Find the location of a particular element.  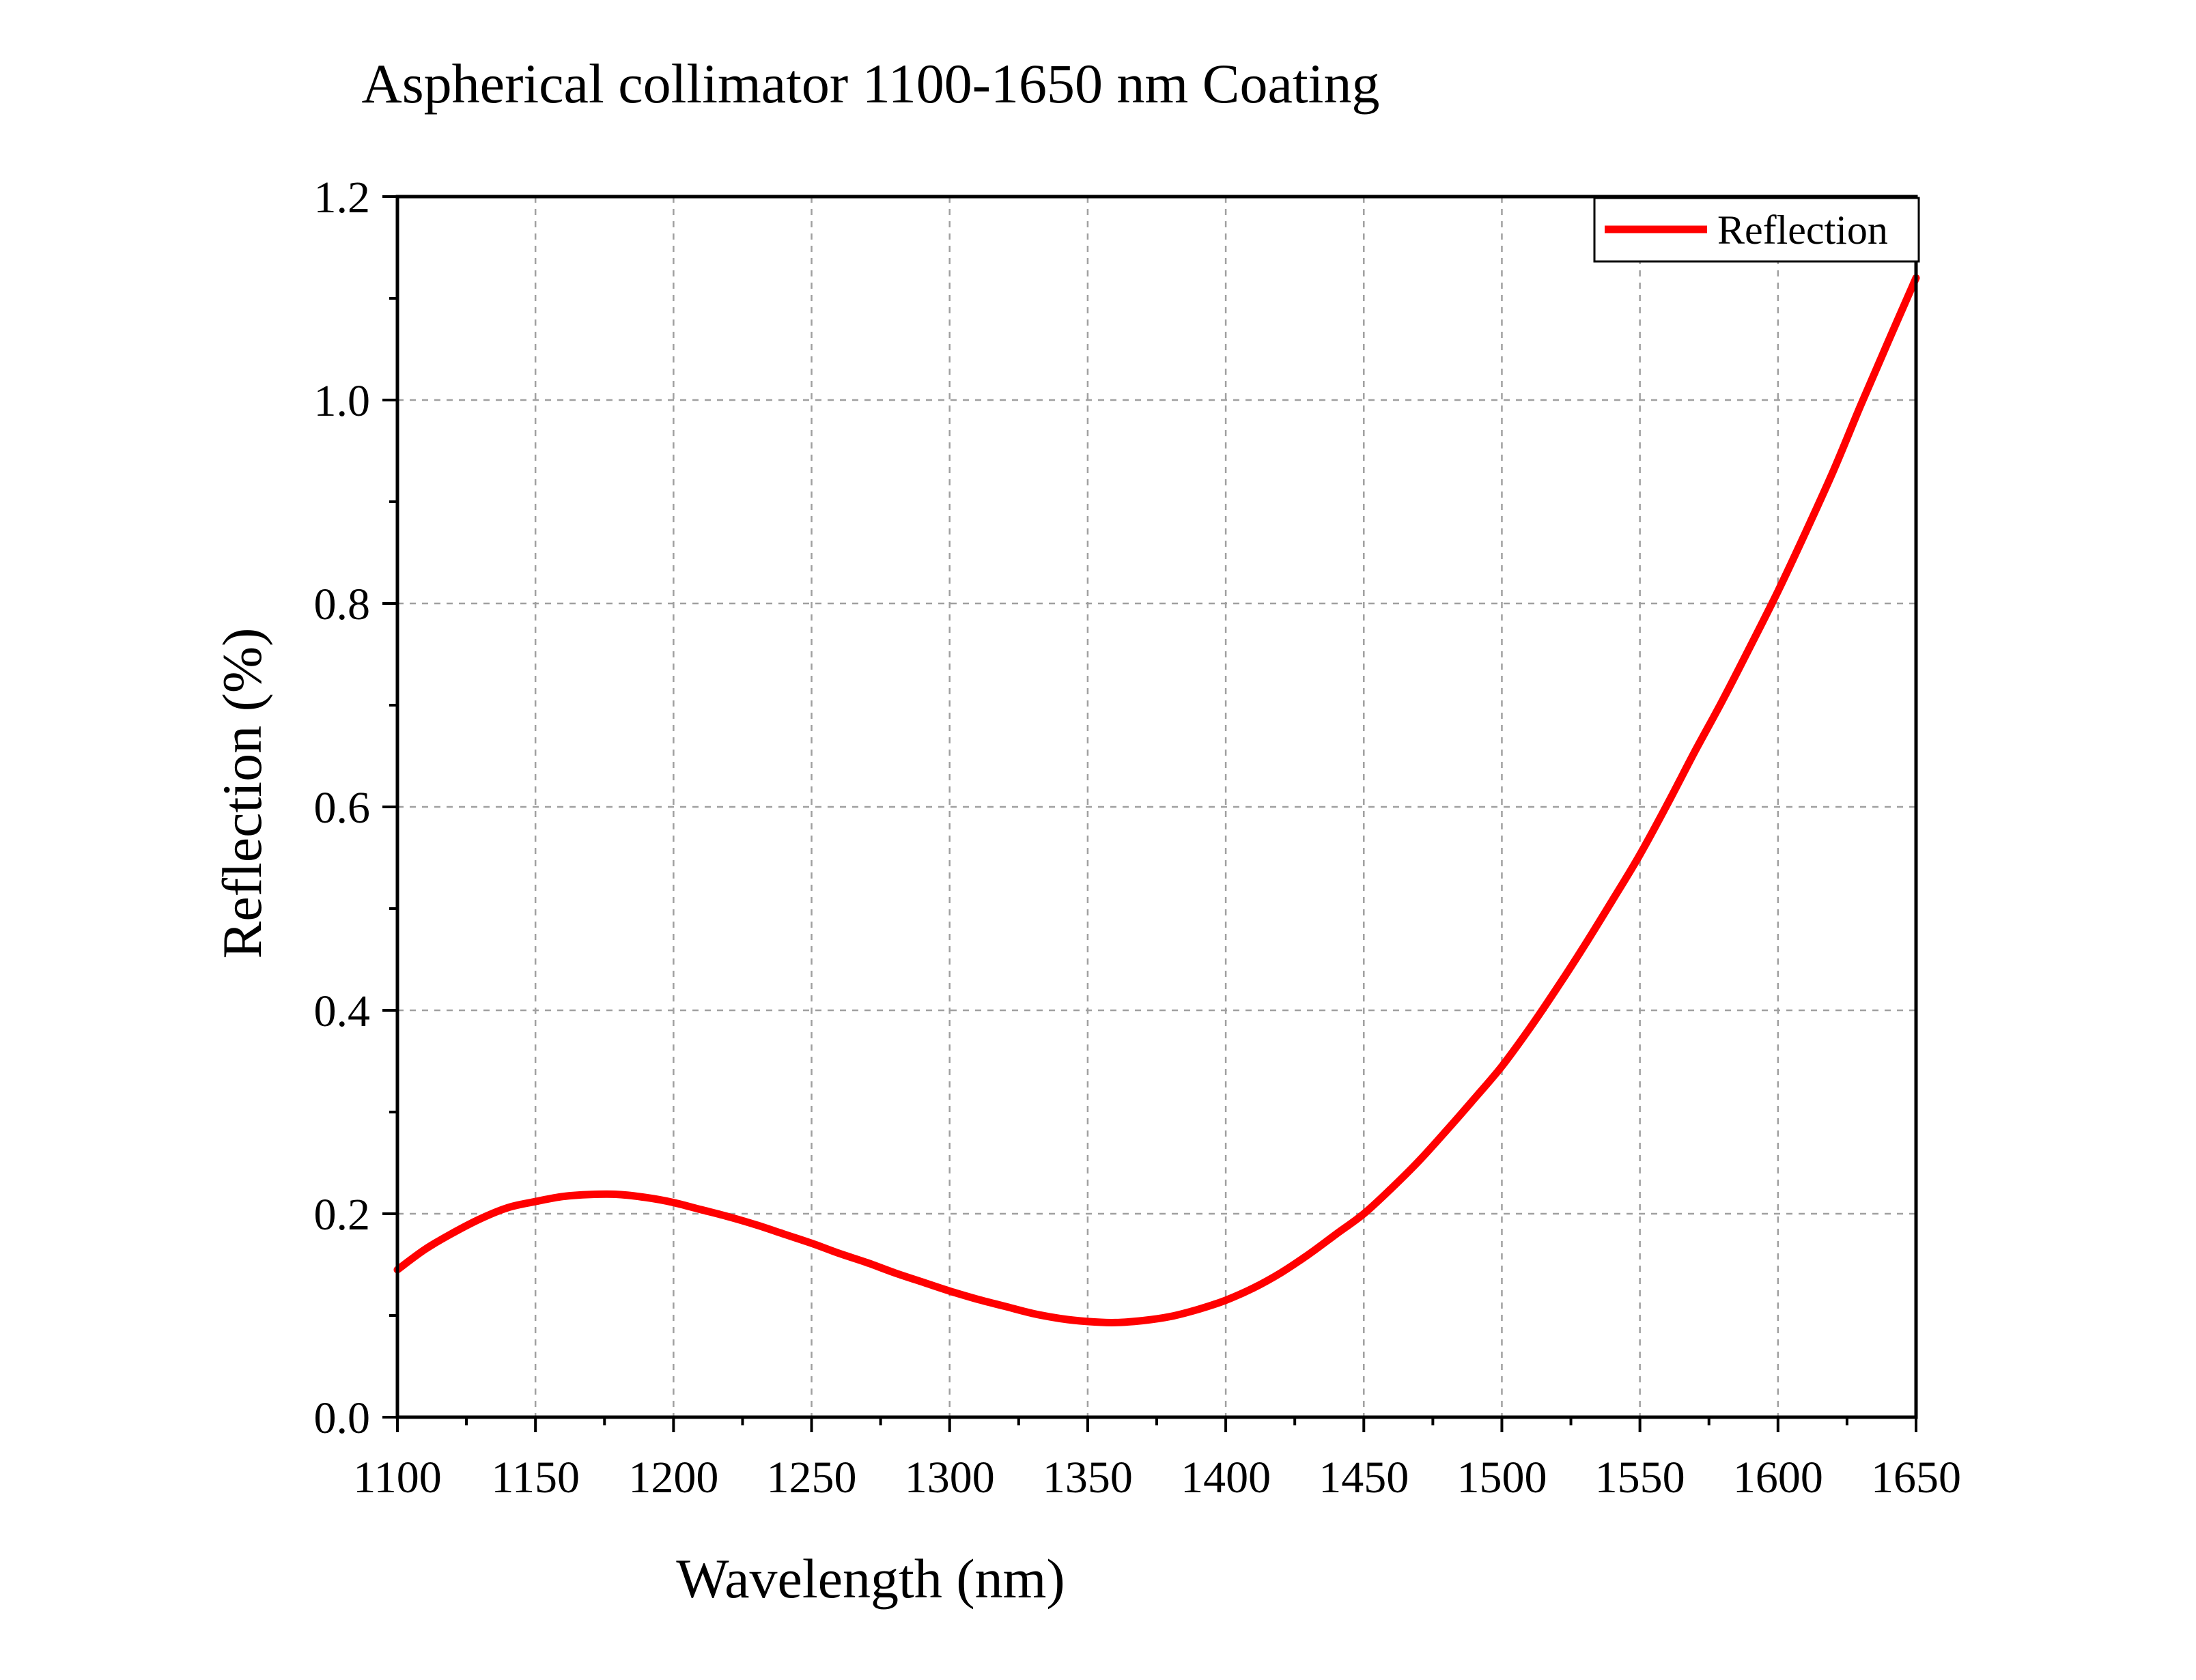

y-tick-label: 0.0 is located at coordinates (343, 1418).